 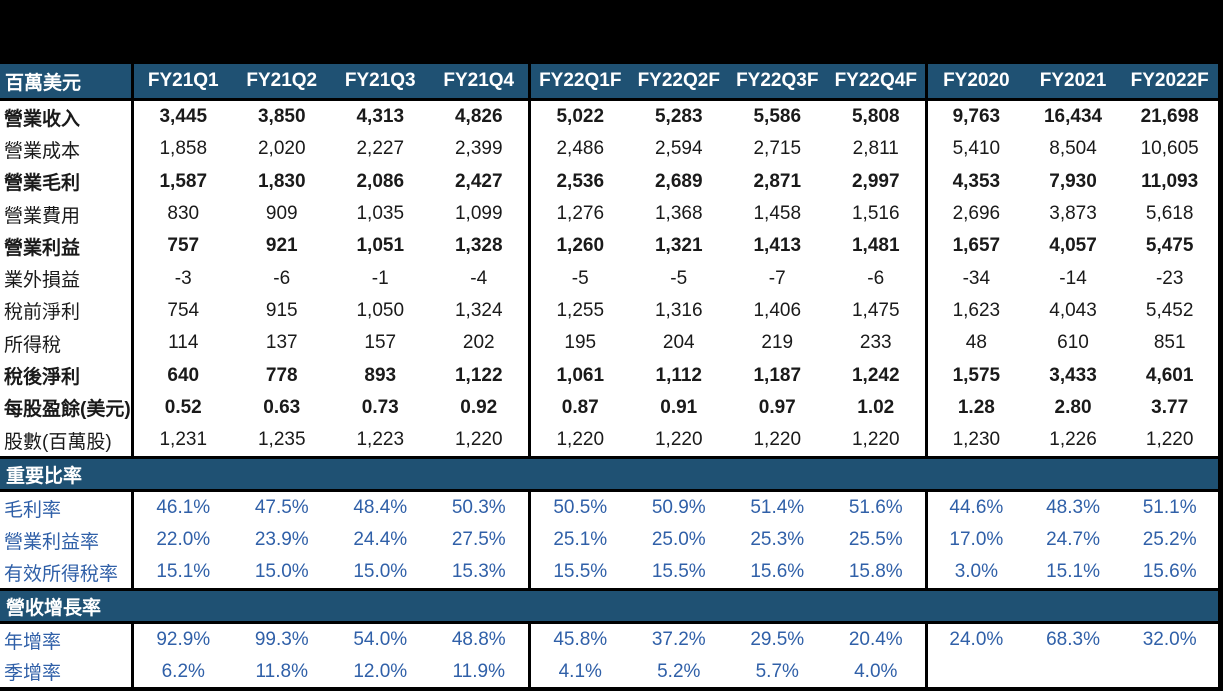 I want to click on table-cell: 7,930, so click(x=1073, y=181).